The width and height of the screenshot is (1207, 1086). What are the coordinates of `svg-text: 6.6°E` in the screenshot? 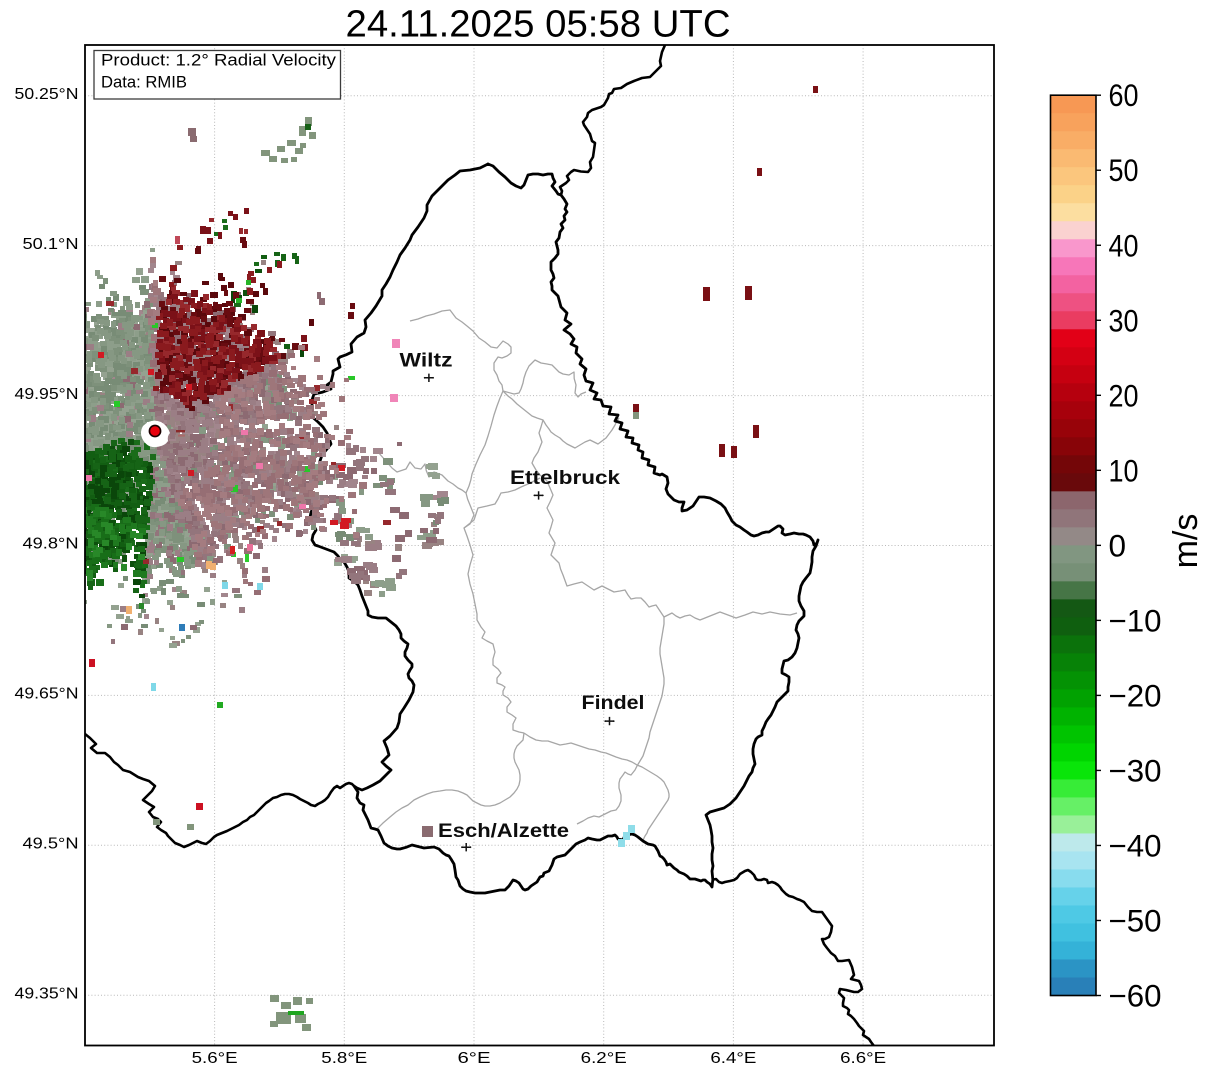 It's located at (863, 1058).